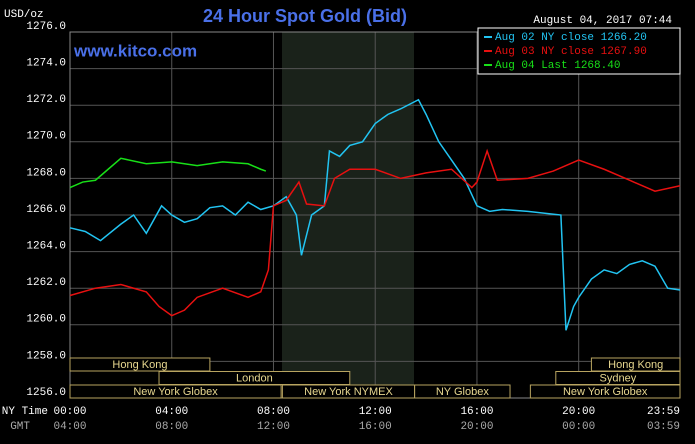  I want to click on watermark: www.kitco.com, so click(135, 50).